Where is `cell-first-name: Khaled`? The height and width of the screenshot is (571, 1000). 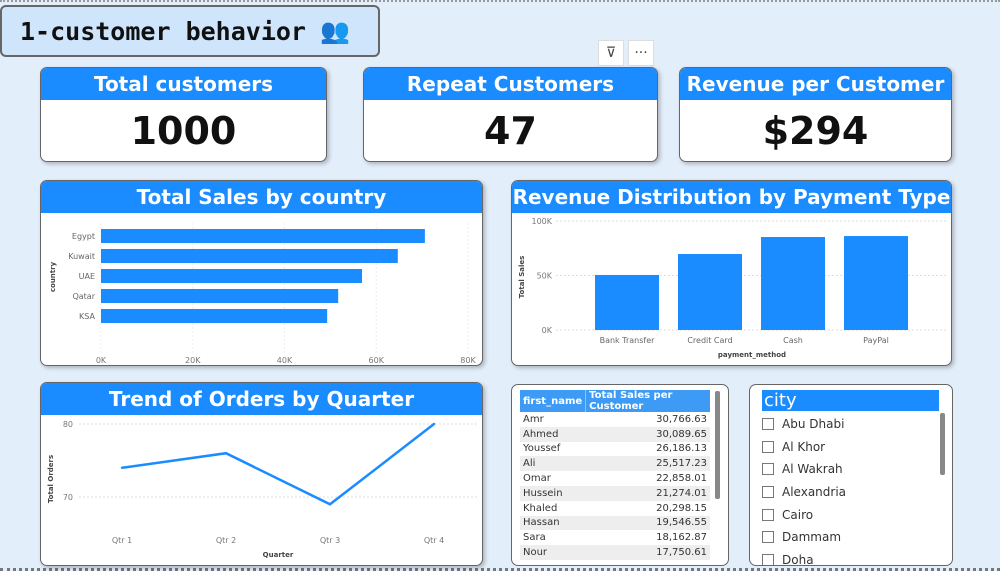 cell-first-name: Khaled is located at coordinates (540, 508).